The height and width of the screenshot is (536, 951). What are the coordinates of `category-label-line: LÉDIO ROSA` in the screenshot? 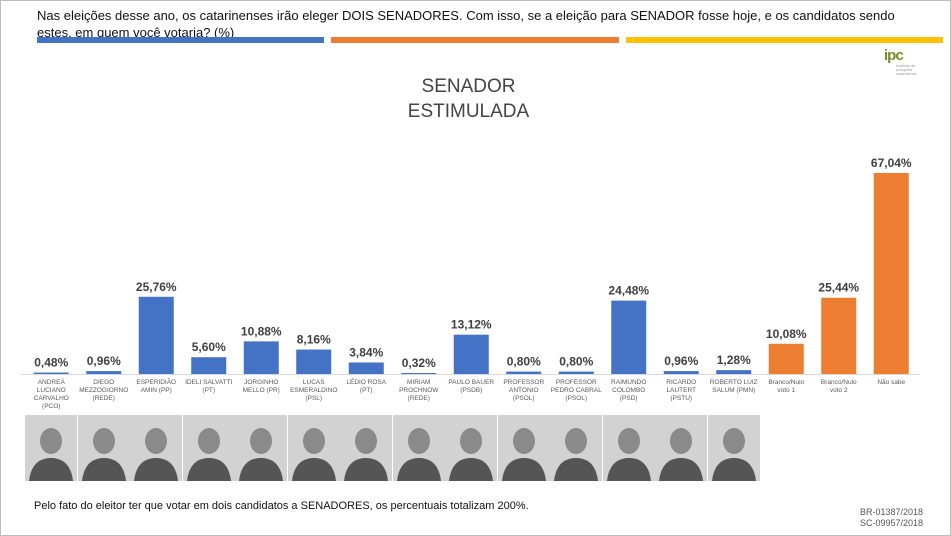 It's located at (366, 381).